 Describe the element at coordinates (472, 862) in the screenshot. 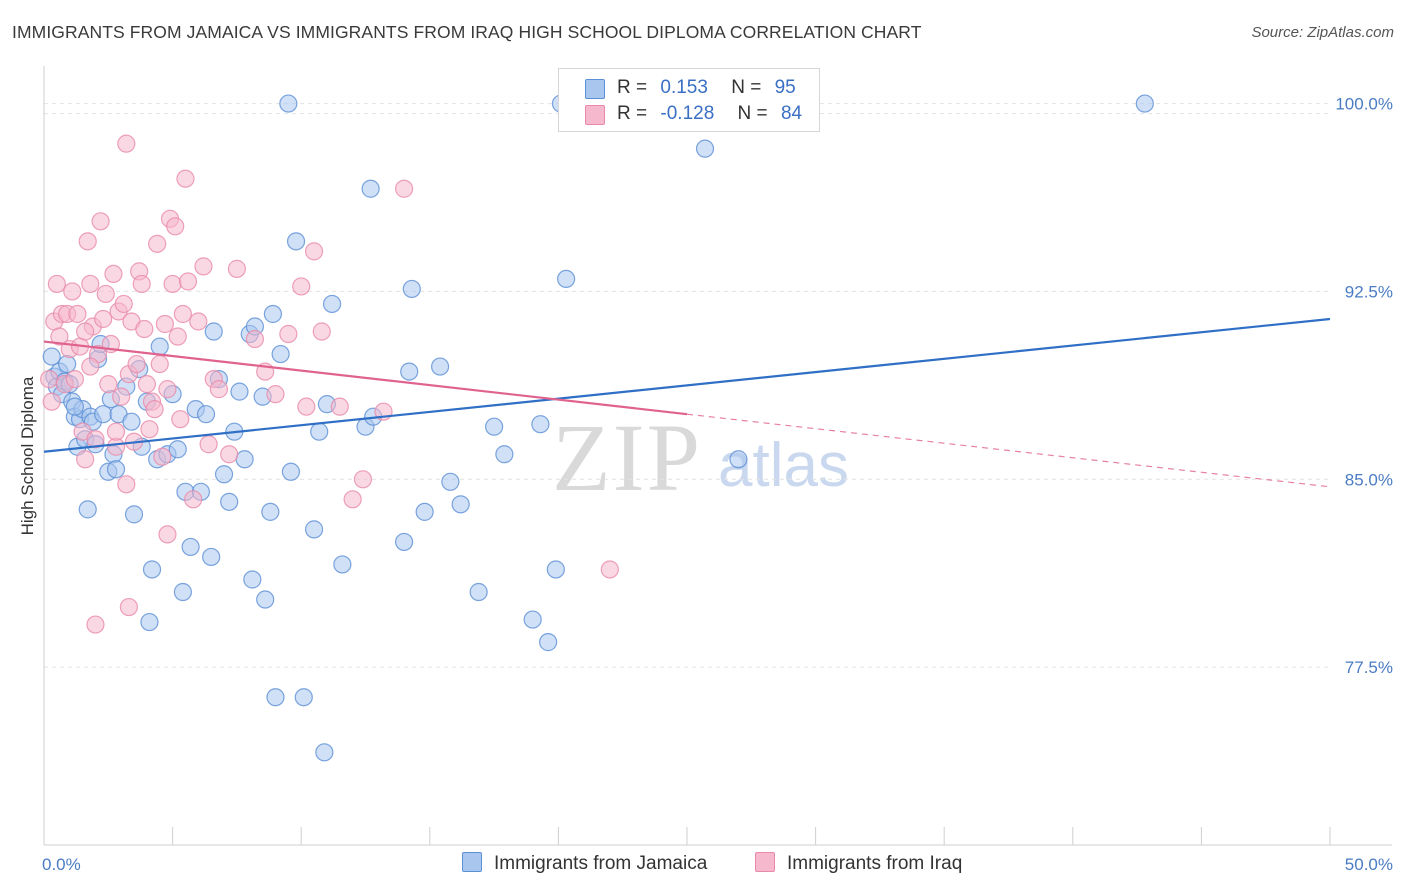

I see `bottom-legend-swatch-jamaica` at that location.